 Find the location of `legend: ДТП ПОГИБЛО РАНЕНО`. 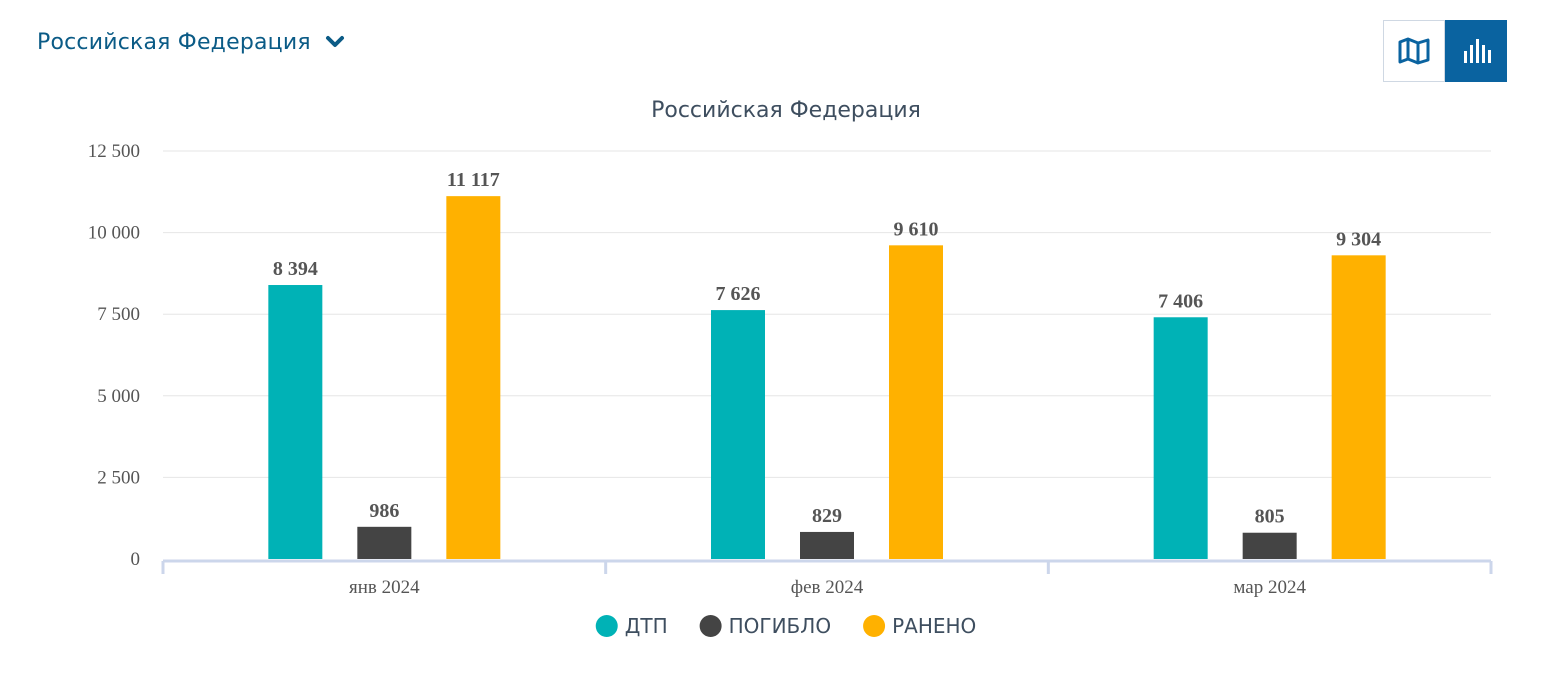

legend: ДТП ПОГИБЛО РАНЕНО is located at coordinates (785, 626).